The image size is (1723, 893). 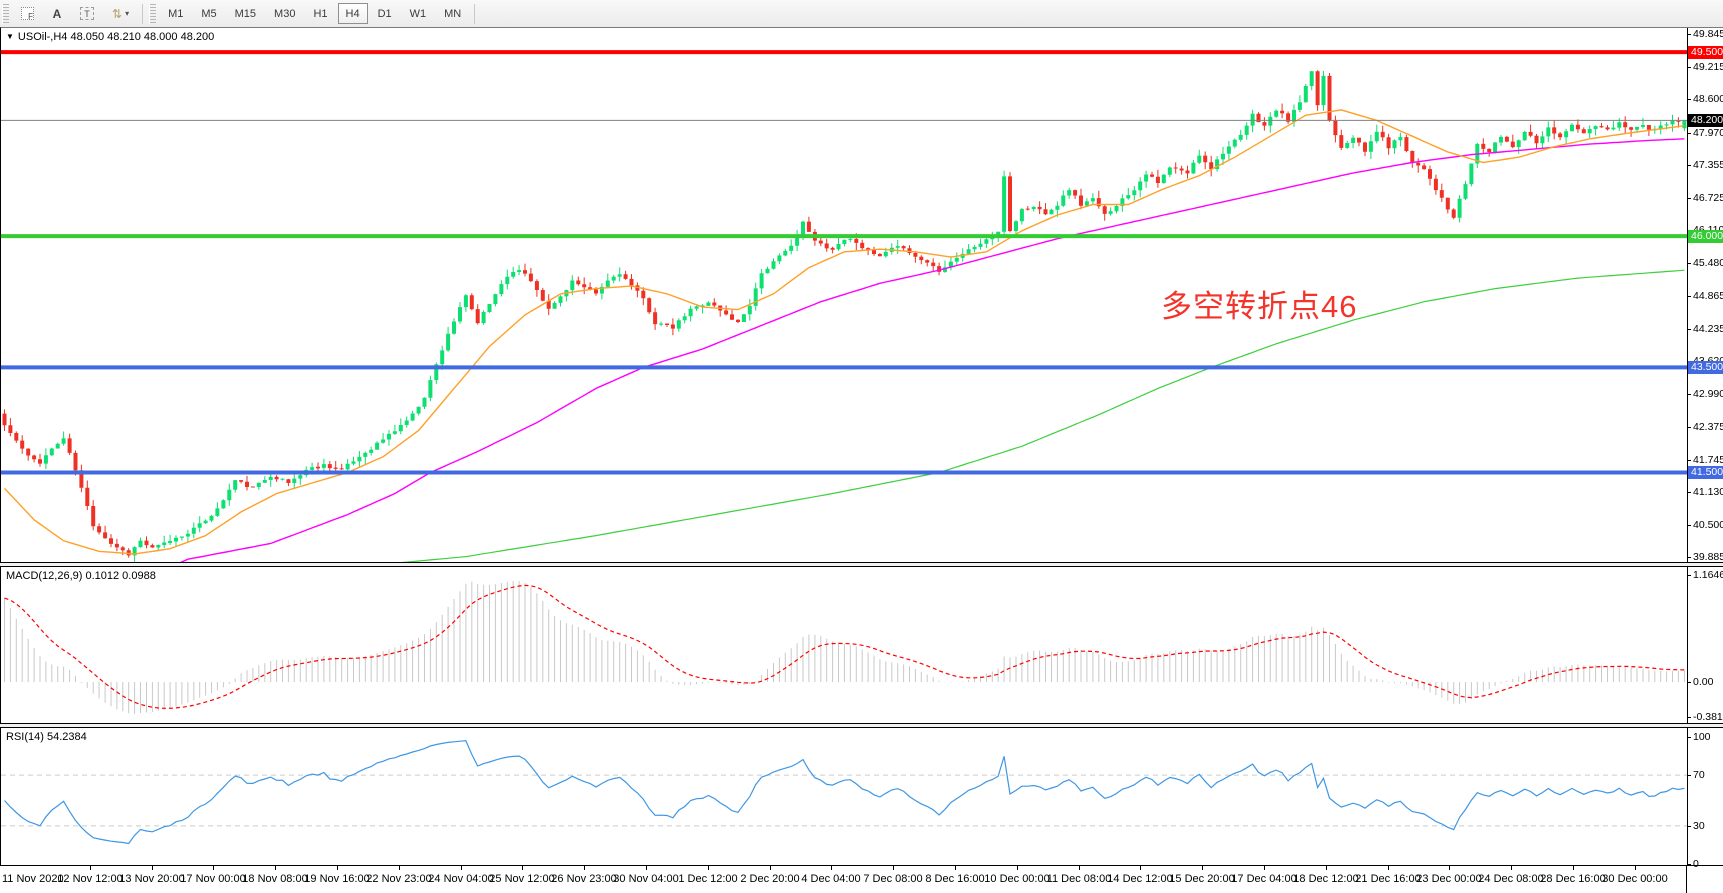 What do you see at coordinates (1708, 34) in the screenshot?
I see `price-tick-label: 49.845` at bounding box center [1708, 34].